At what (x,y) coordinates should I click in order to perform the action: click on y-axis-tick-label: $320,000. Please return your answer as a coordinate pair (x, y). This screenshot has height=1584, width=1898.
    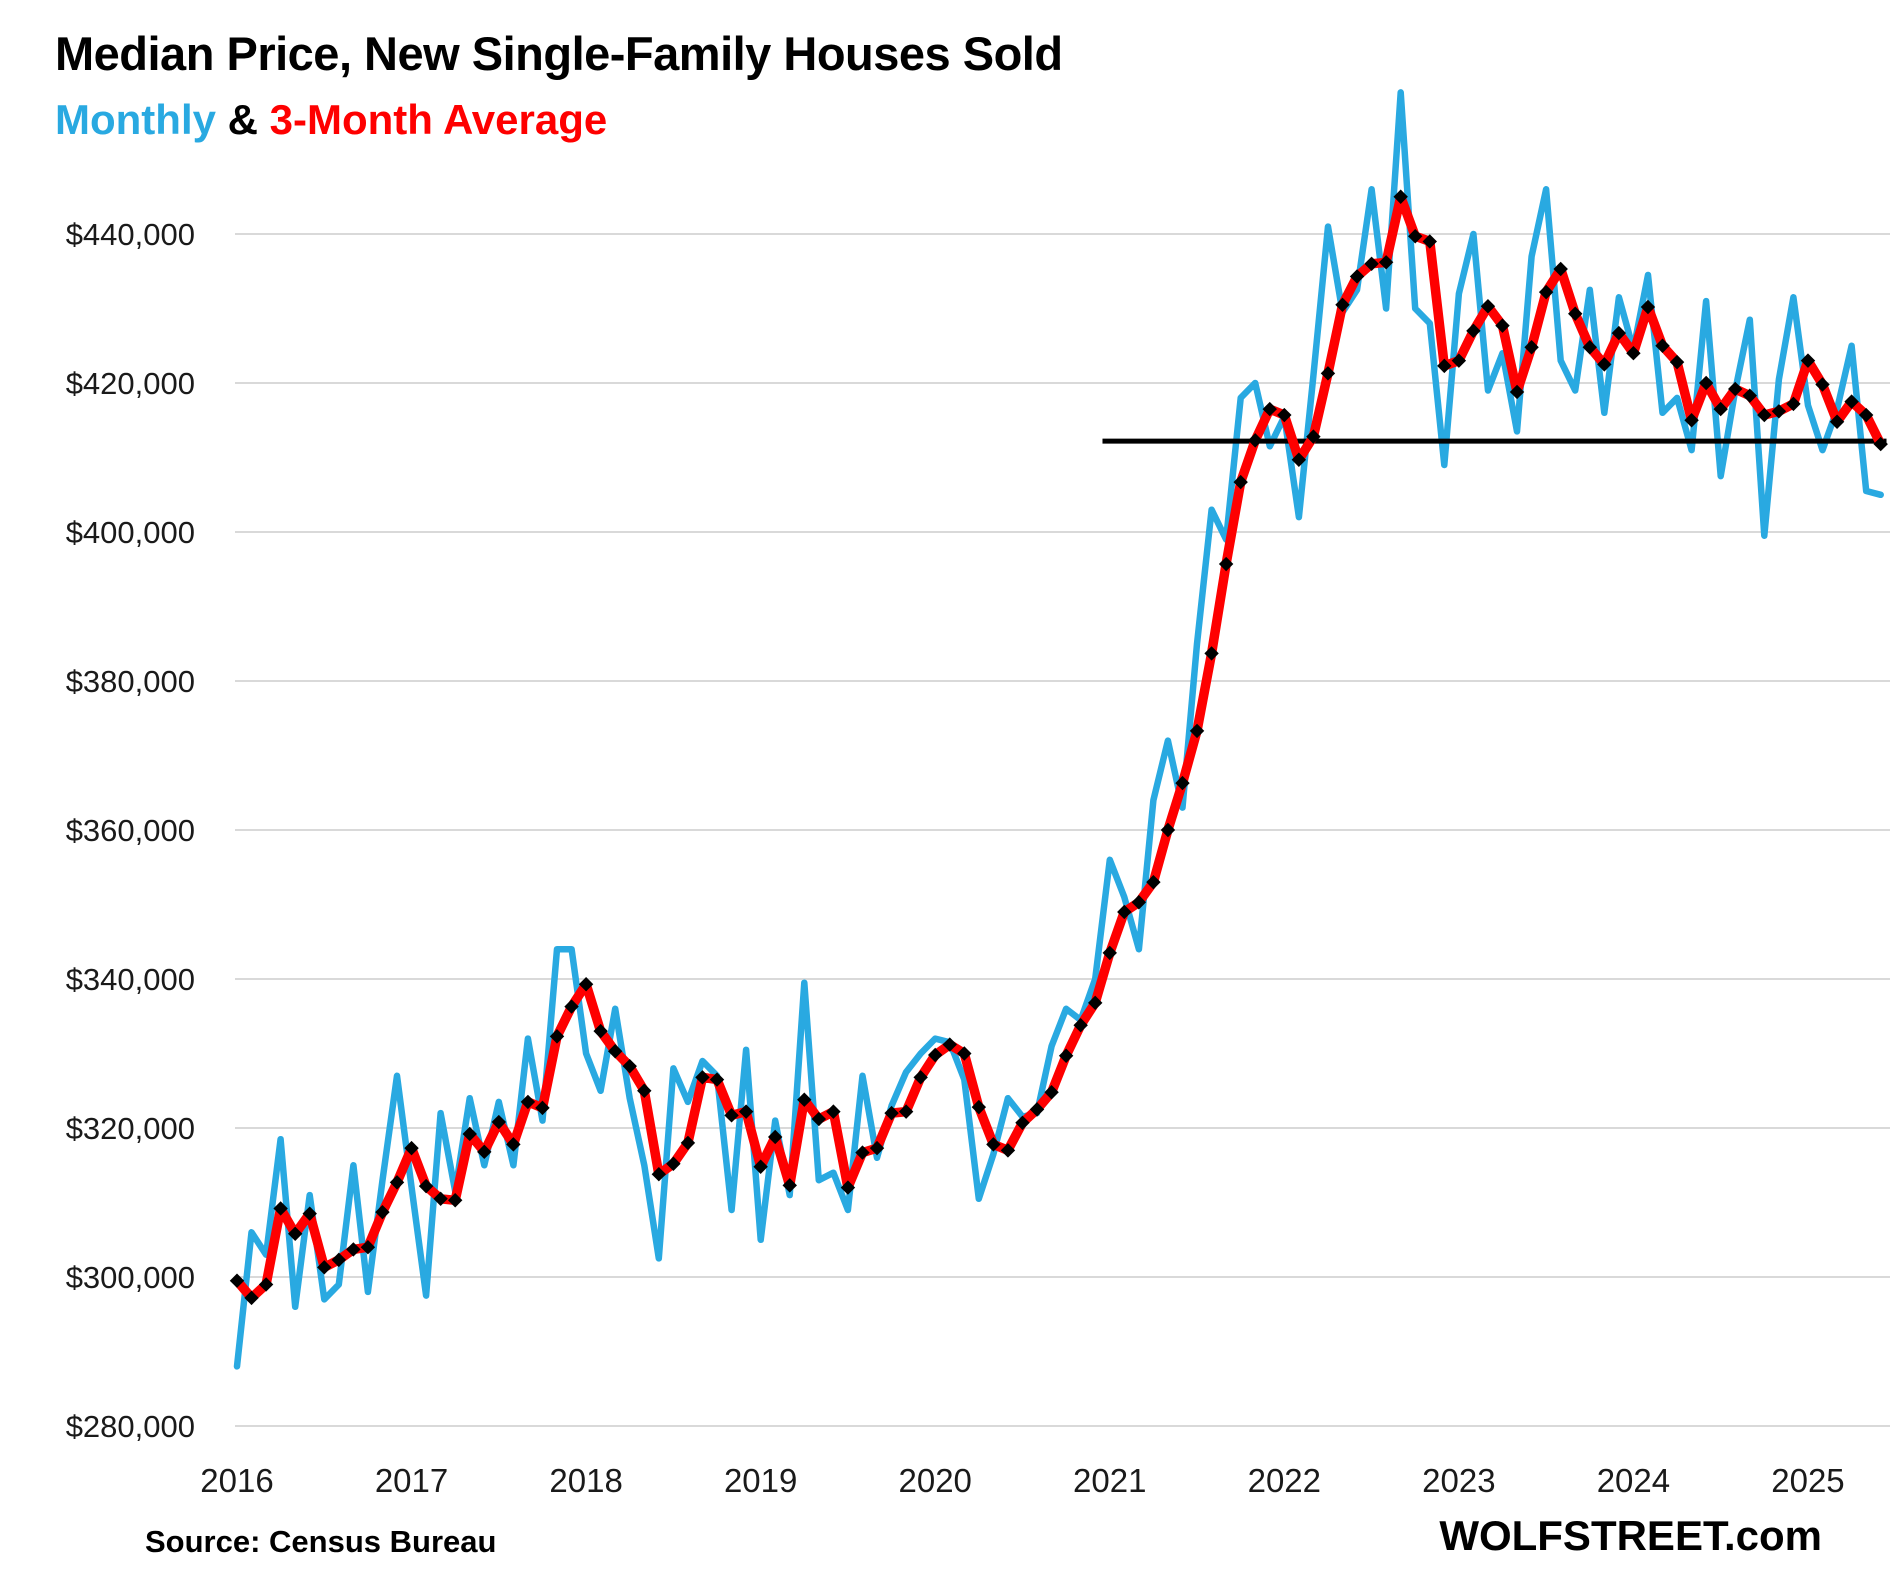
    Looking at the image, I should click on (130, 1128).